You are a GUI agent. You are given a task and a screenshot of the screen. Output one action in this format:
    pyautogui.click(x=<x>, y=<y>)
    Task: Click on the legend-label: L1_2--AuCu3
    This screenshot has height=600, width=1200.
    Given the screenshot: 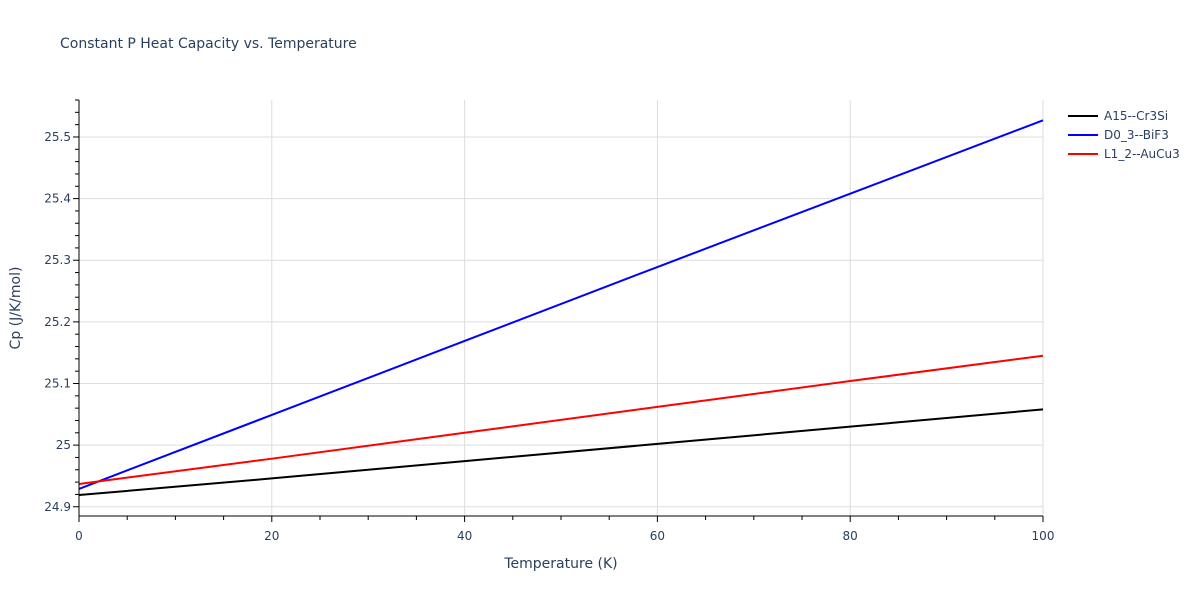 What is the action you would take?
    pyautogui.click(x=1142, y=153)
    